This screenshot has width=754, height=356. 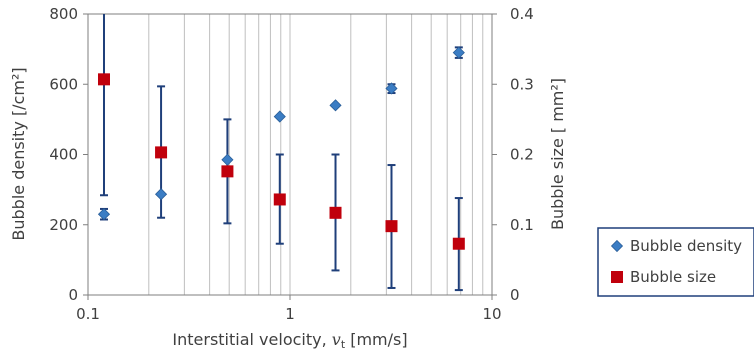 I want to click on legend-square, so click(x=617, y=277).